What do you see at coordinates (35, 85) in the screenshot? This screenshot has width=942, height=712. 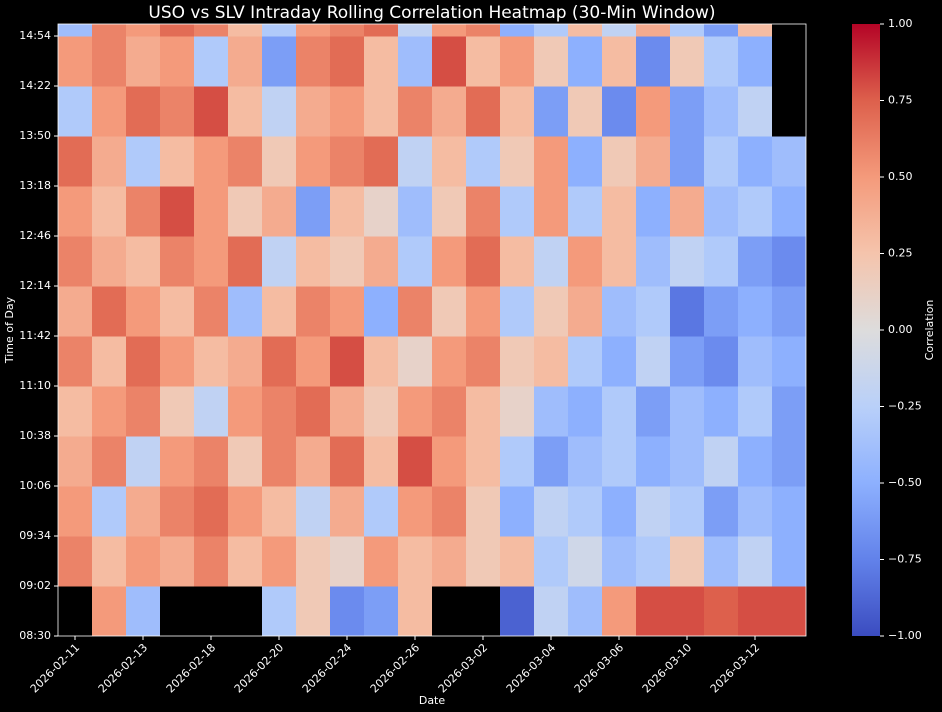 I see `y-tick-label: 14:22` at bounding box center [35, 85].